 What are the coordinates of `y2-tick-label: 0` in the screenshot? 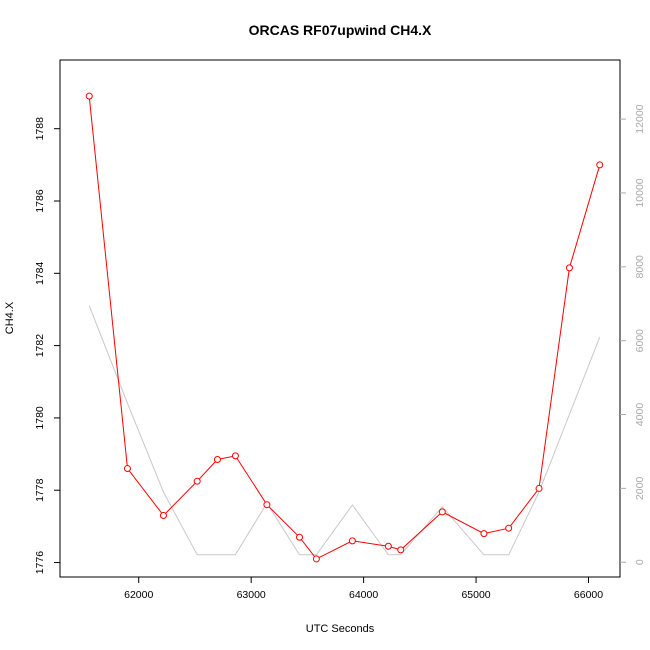 It's located at (640, 562).